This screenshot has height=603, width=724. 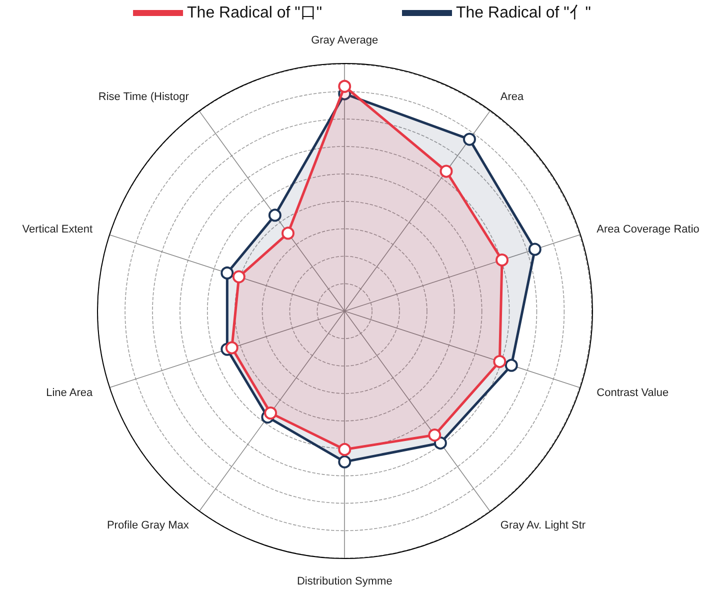 I want to click on legend-label: The Radical of "亻", so click(x=523, y=13).